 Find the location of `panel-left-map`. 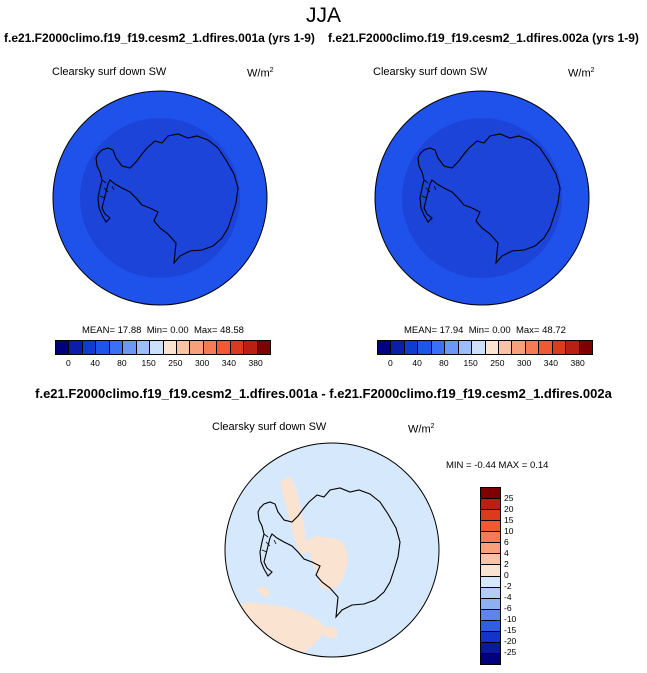

panel-left-map is located at coordinates (160, 198).